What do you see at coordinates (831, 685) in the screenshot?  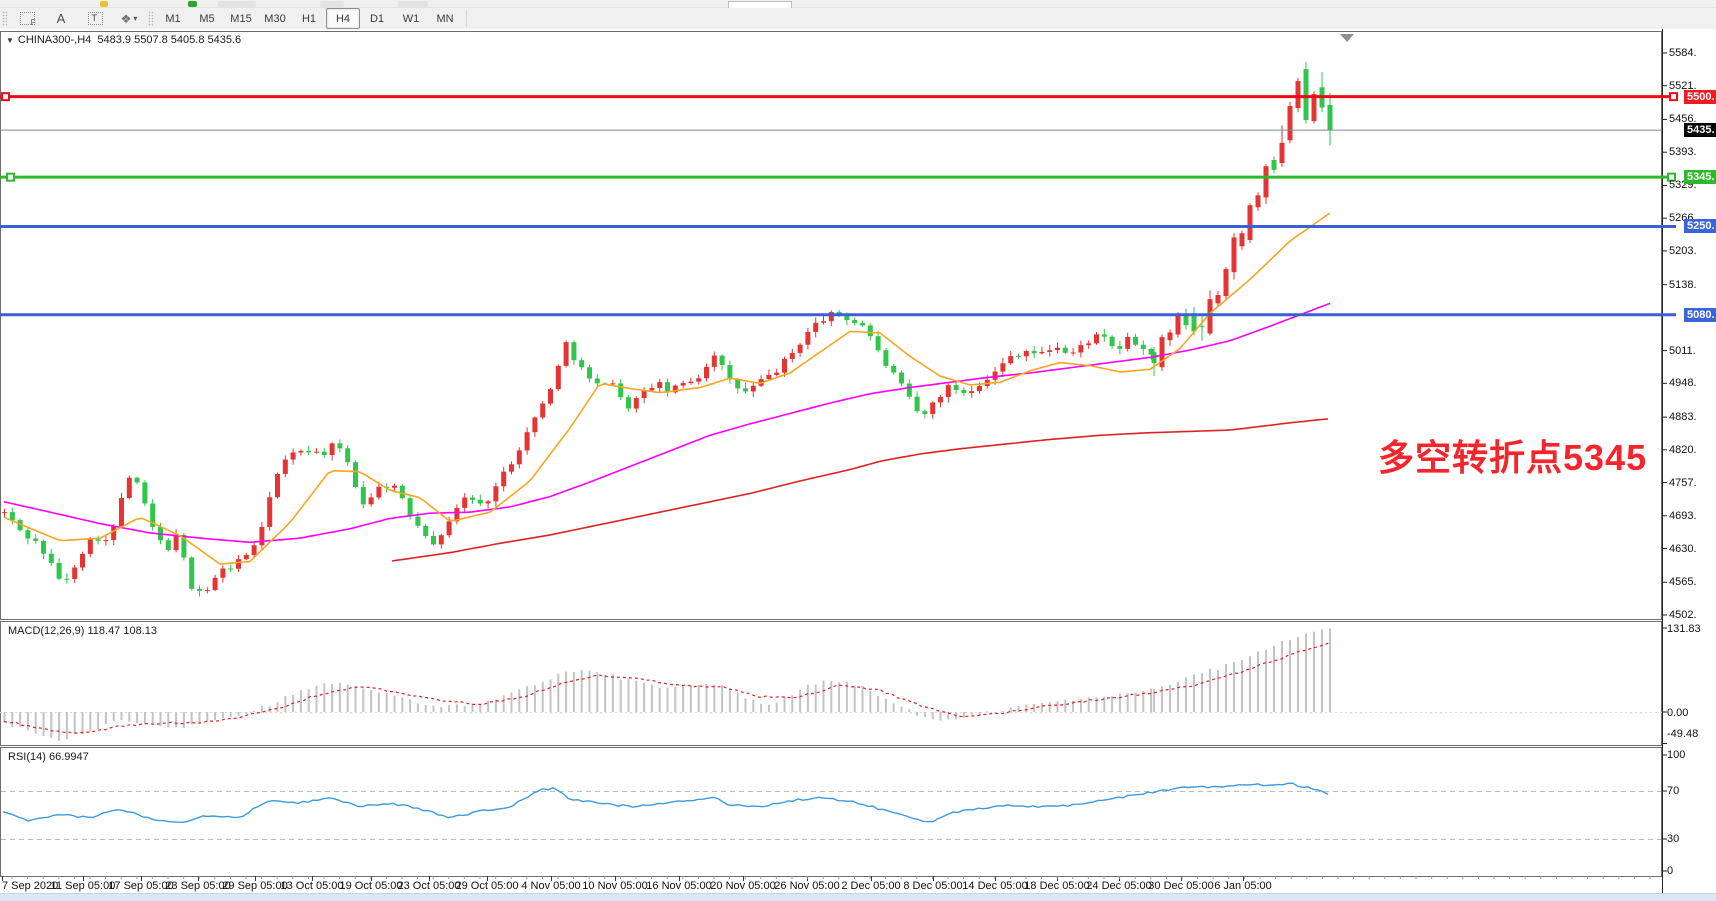 I see `macd-pane` at bounding box center [831, 685].